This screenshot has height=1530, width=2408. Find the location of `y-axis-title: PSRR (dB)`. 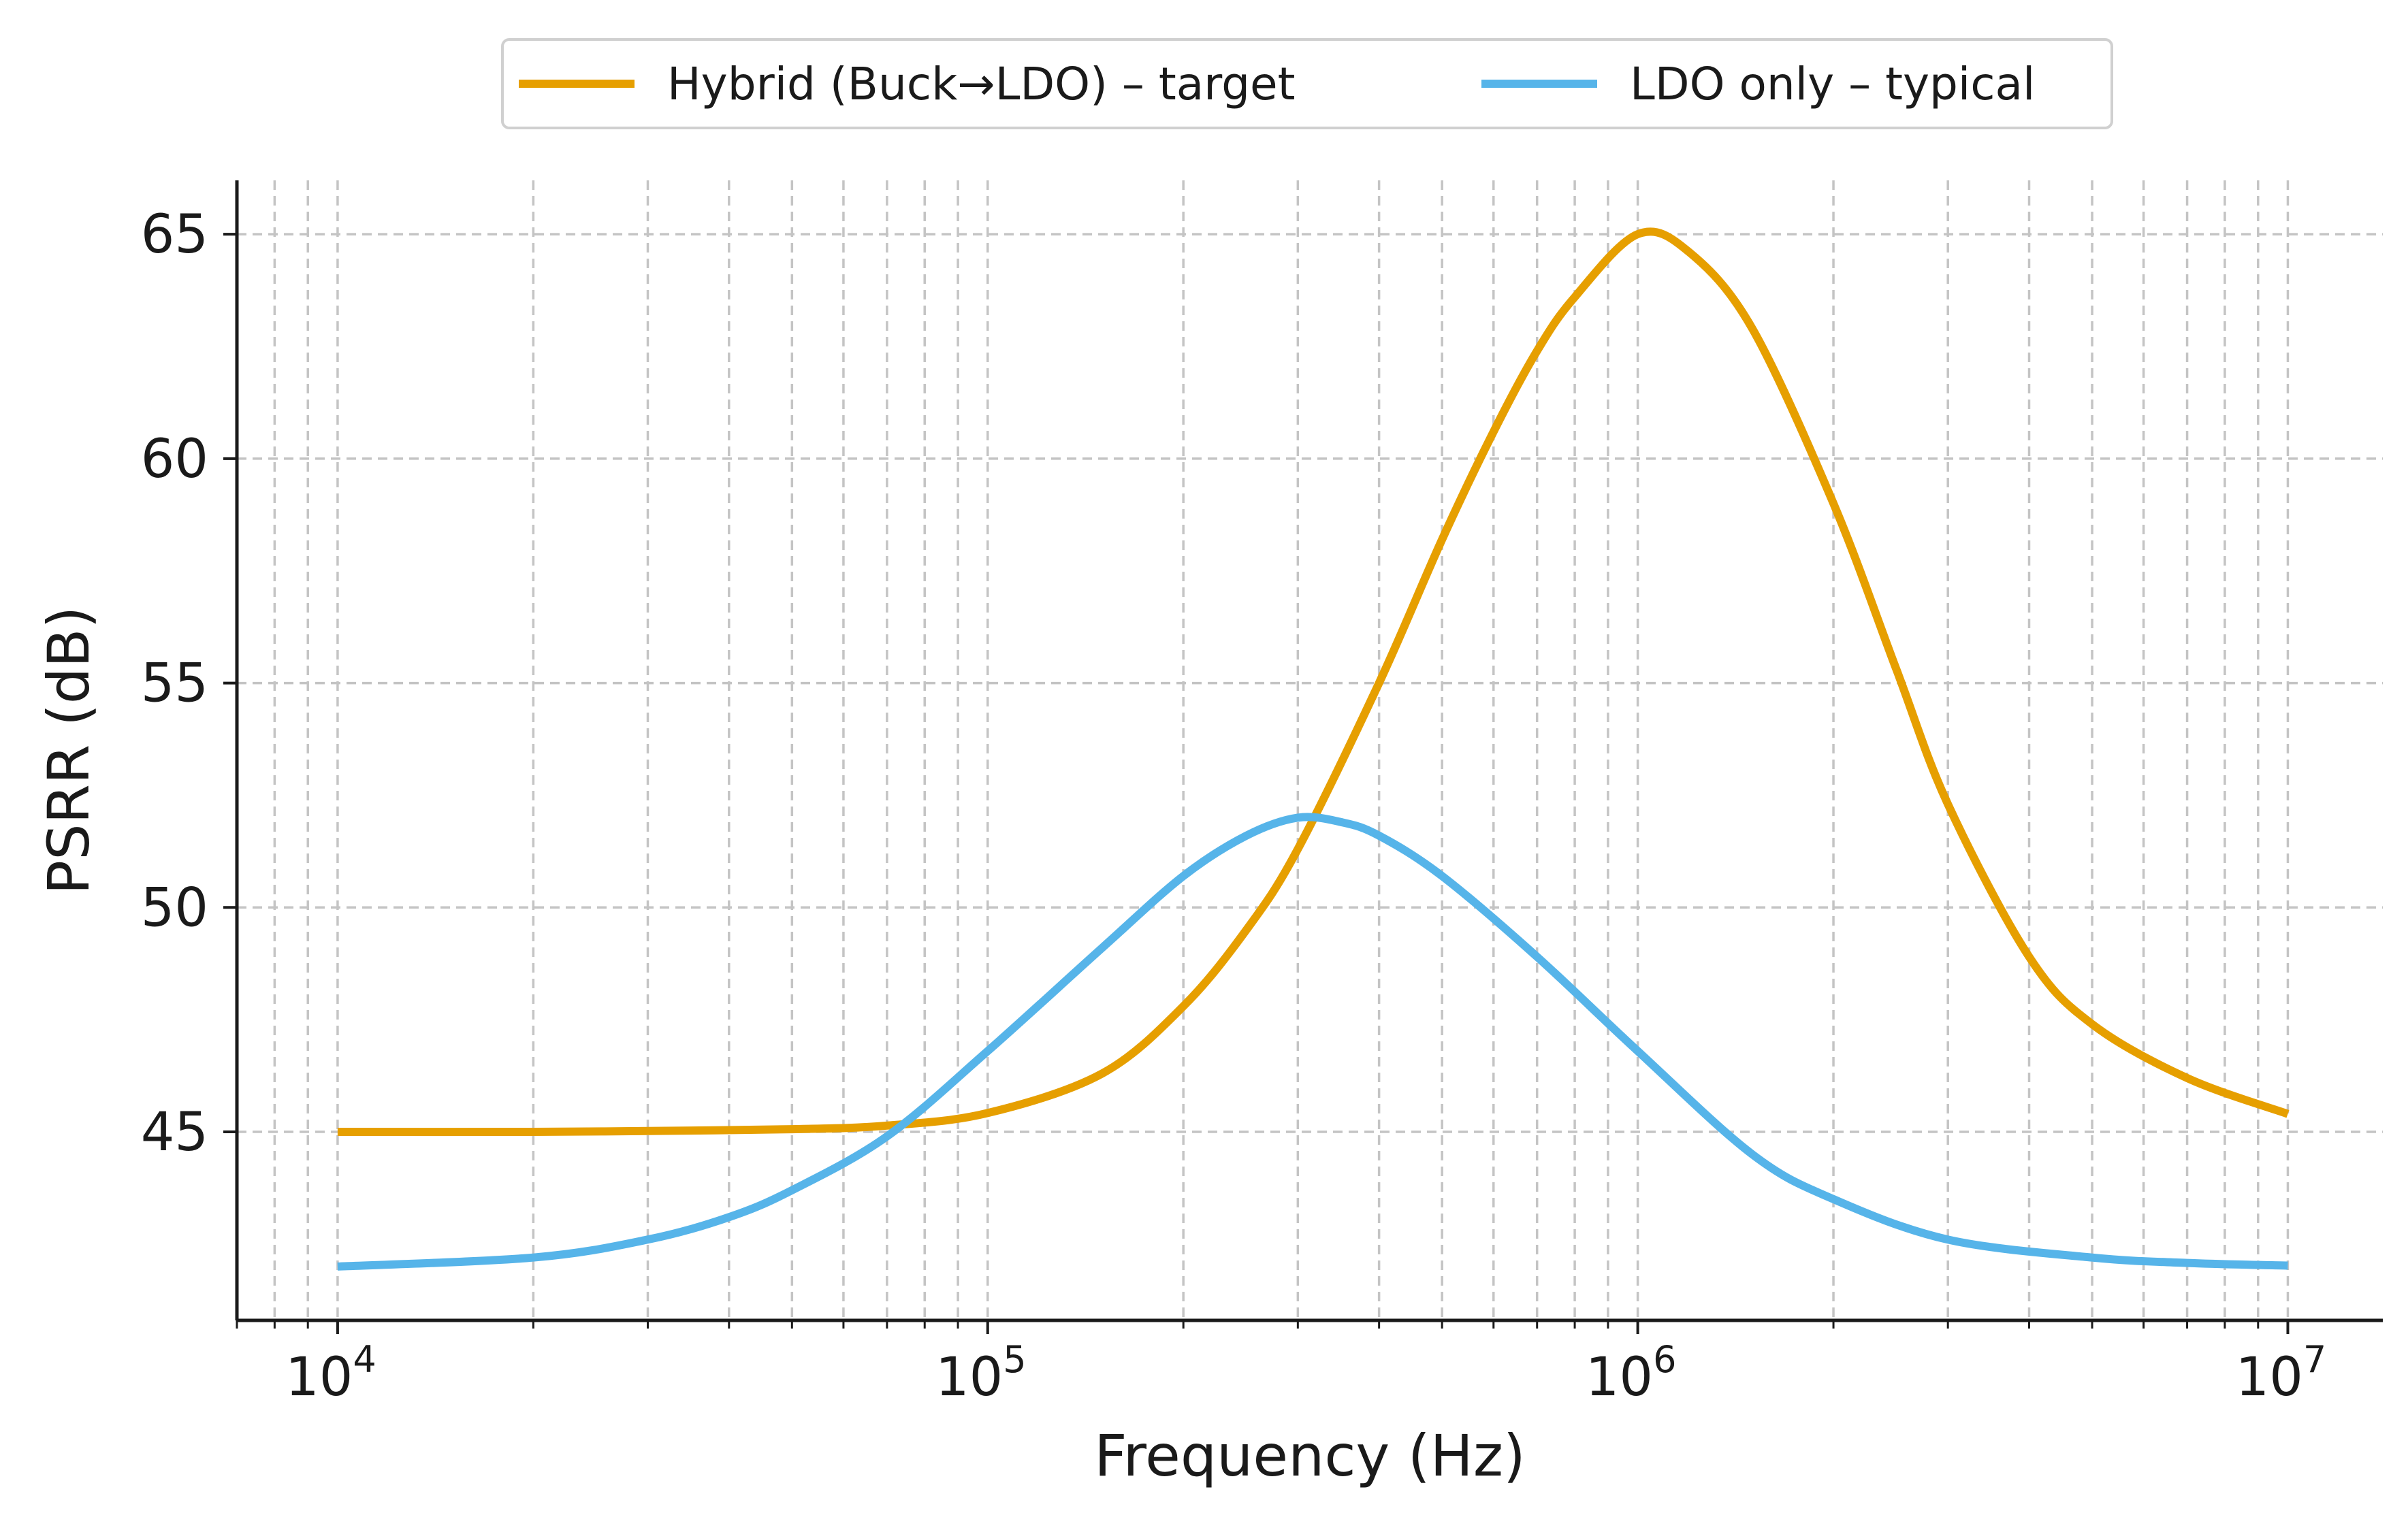

y-axis-title: PSRR (dB) is located at coordinates (68, 750).